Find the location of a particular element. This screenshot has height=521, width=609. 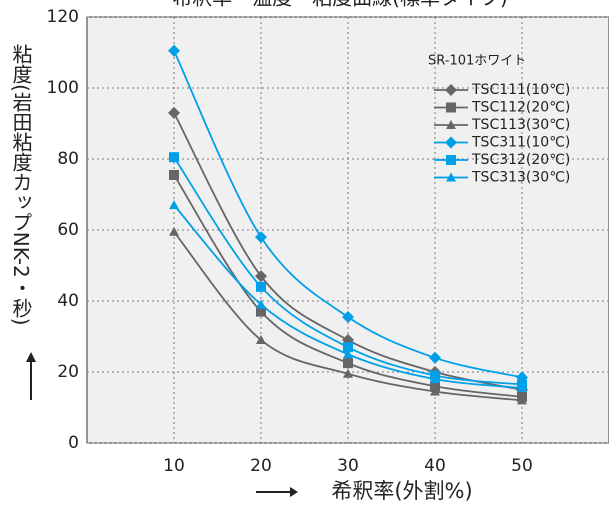

legend-label: TSC311(10℃) is located at coordinates (520, 143).